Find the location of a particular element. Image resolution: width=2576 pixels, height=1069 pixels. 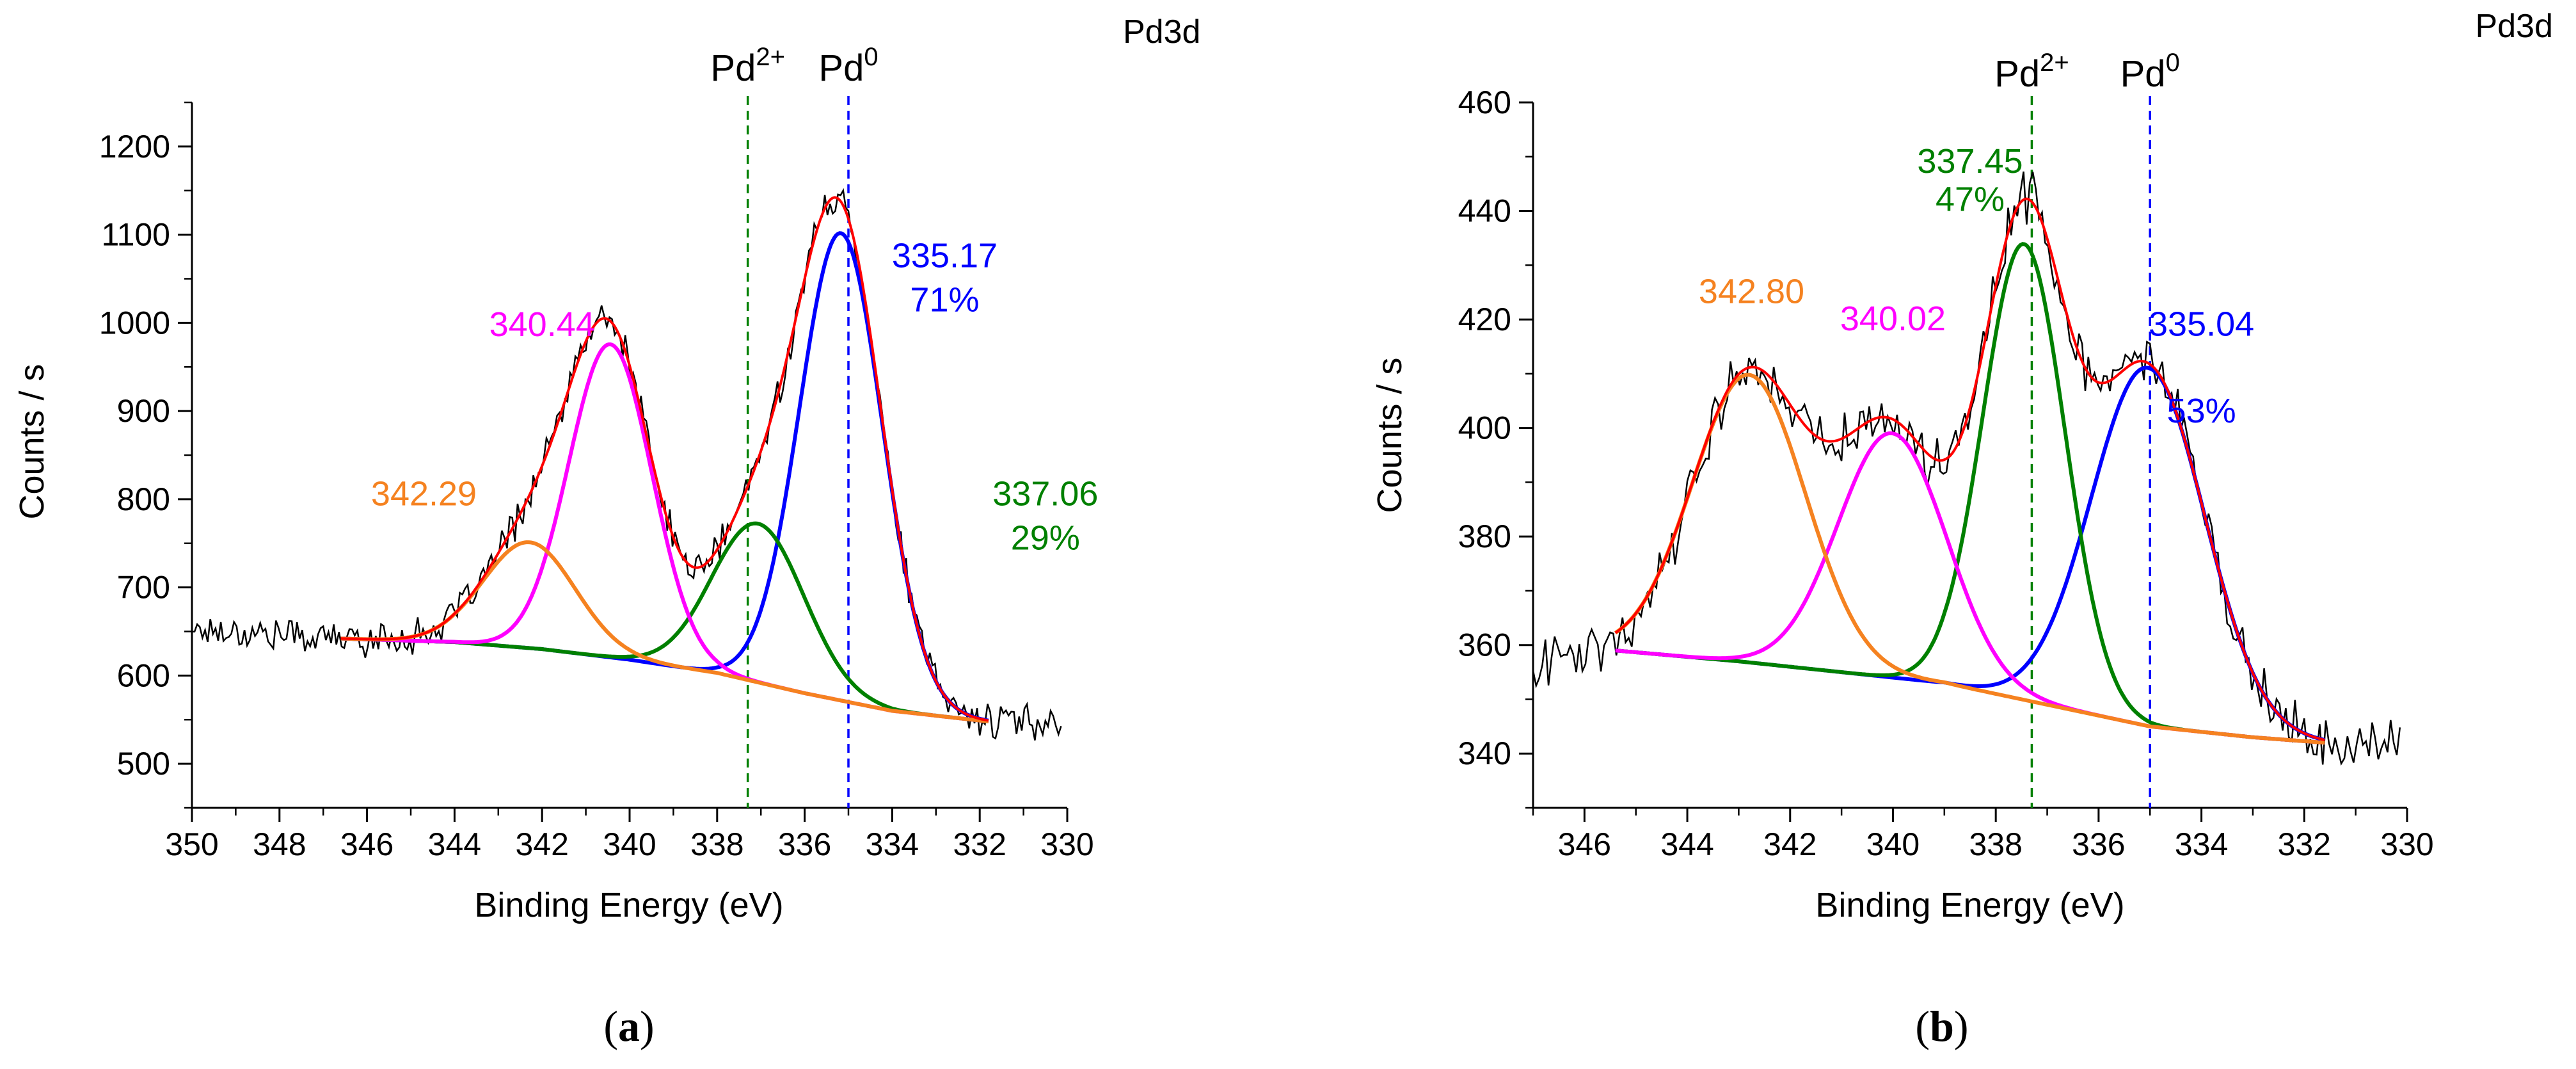

panel-b-x-tick-label: 346 is located at coordinates (1585, 844).